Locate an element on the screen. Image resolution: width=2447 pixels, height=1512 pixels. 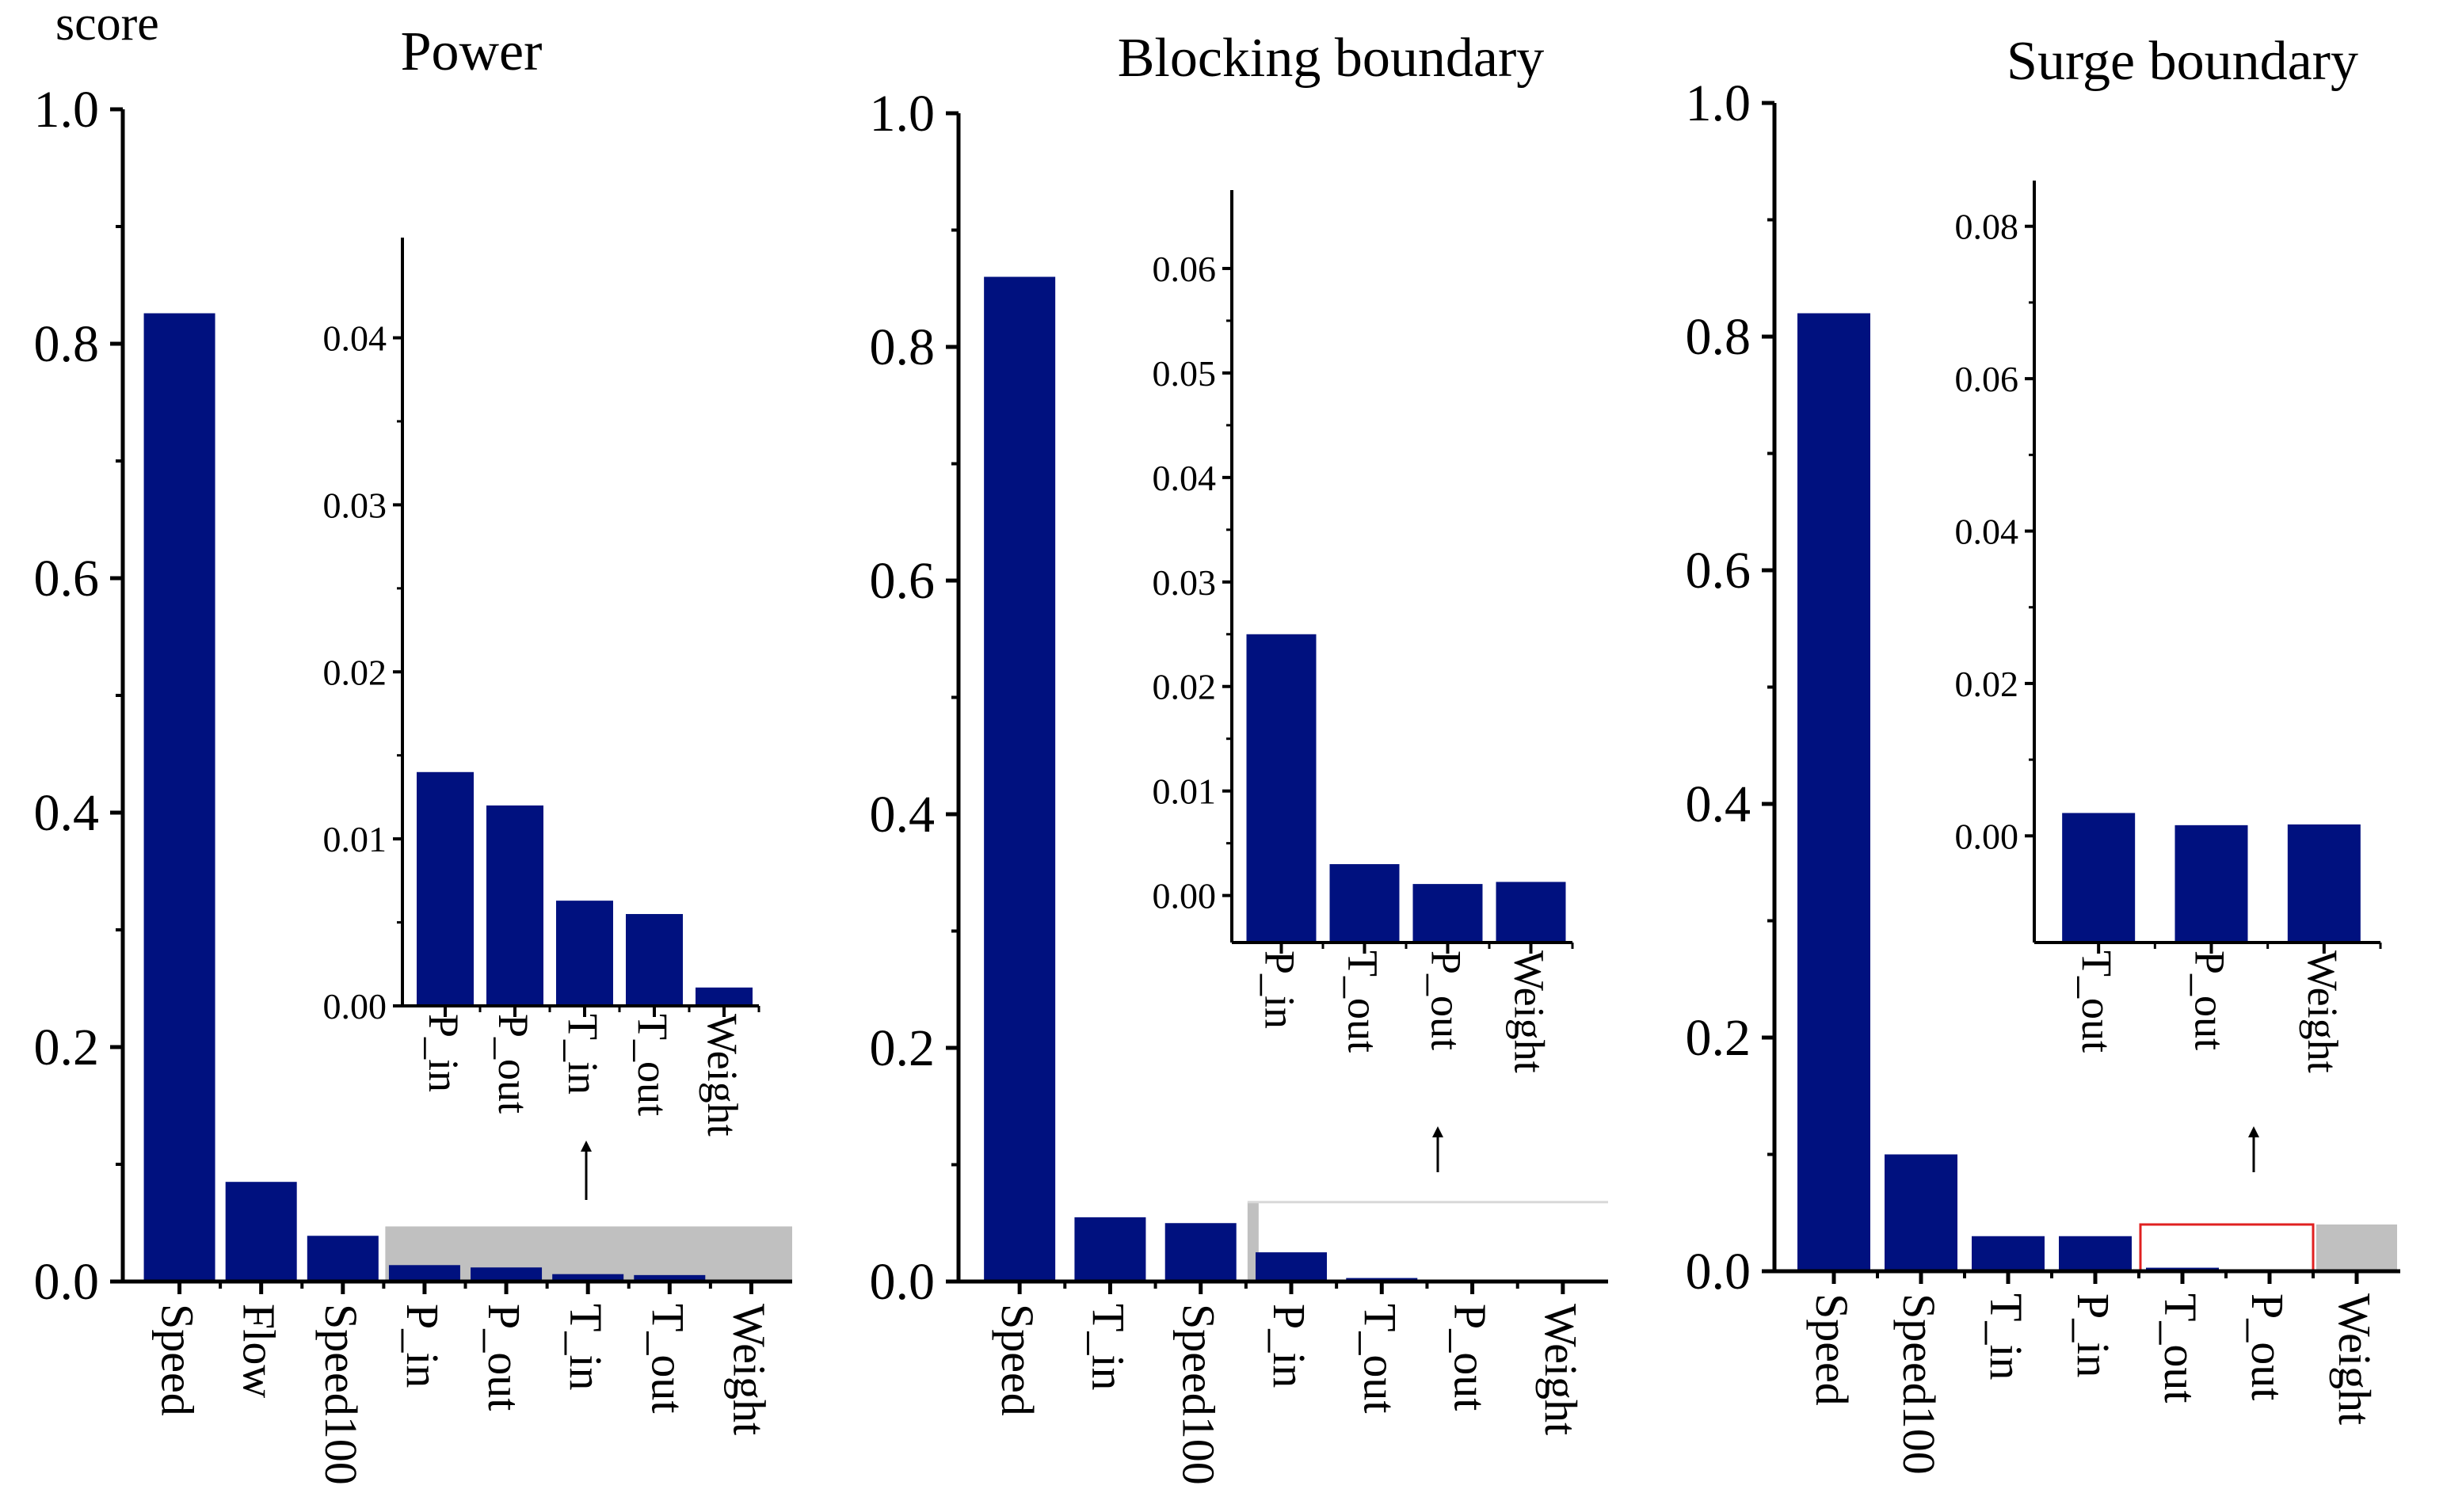
chart-title: Power is located at coordinates (472, 51).